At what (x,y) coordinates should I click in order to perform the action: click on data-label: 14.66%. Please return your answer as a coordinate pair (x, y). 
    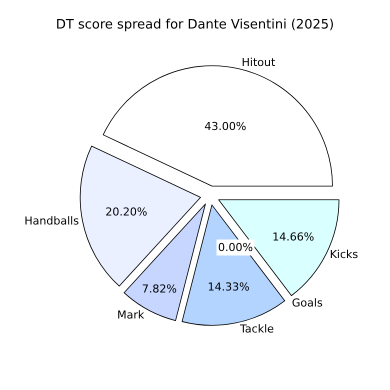
    Looking at the image, I should click on (293, 237).